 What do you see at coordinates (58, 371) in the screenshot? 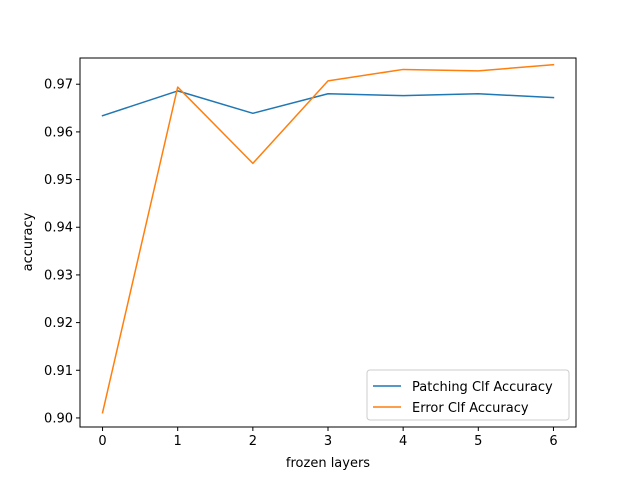
I see `y-tick-label: 0.91` at bounding box center [58, 371].